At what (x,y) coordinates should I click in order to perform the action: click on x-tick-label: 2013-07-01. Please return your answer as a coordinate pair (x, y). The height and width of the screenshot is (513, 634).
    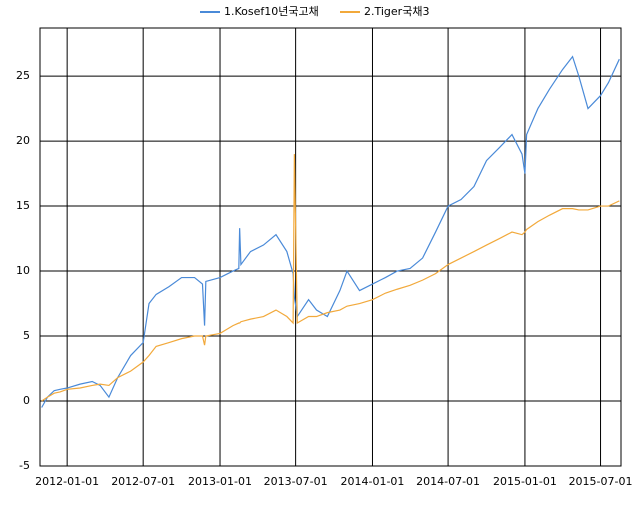
    Looking at the image, I should click on (296, 481).